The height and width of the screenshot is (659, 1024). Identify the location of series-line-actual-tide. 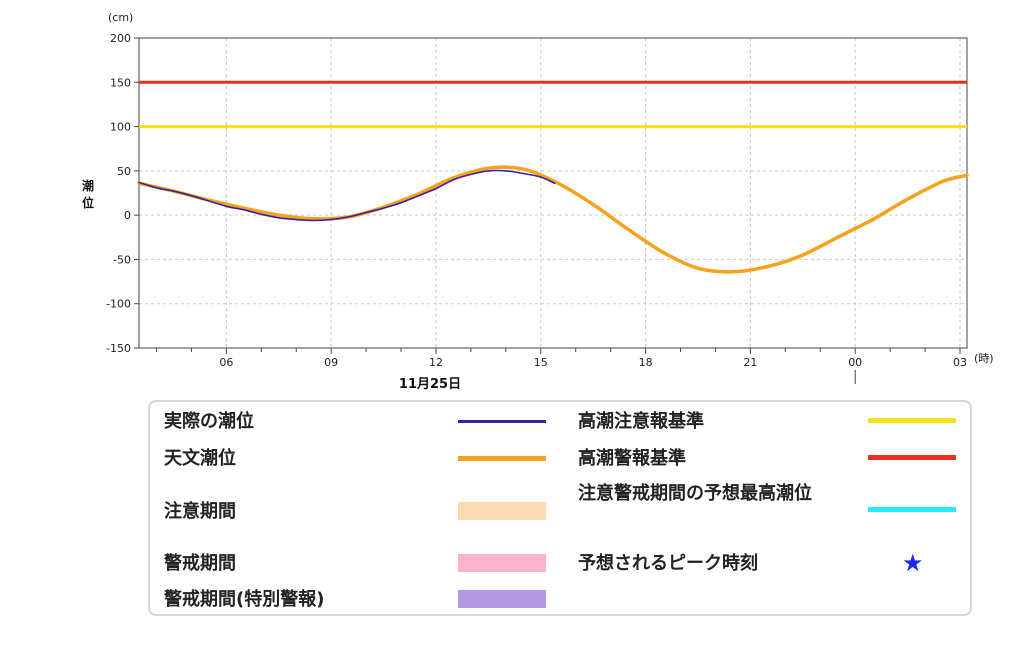
(347, 195).